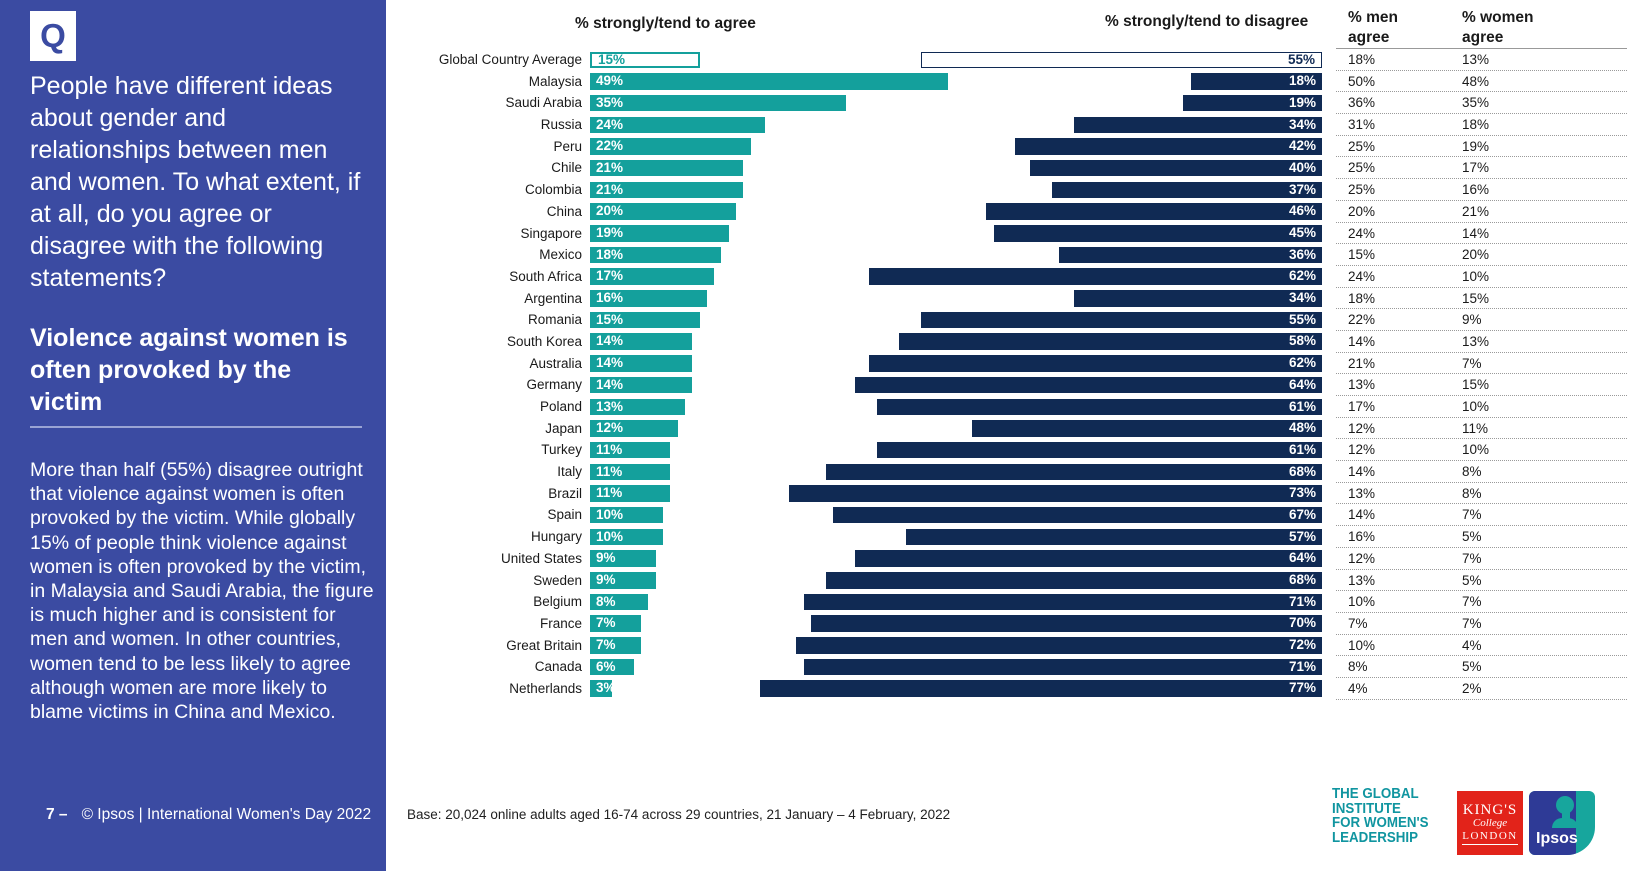 Image resolution: width=1635 pixels, height=871 pixels. I want to click on agree-bar: 19%, so click(659, 233).